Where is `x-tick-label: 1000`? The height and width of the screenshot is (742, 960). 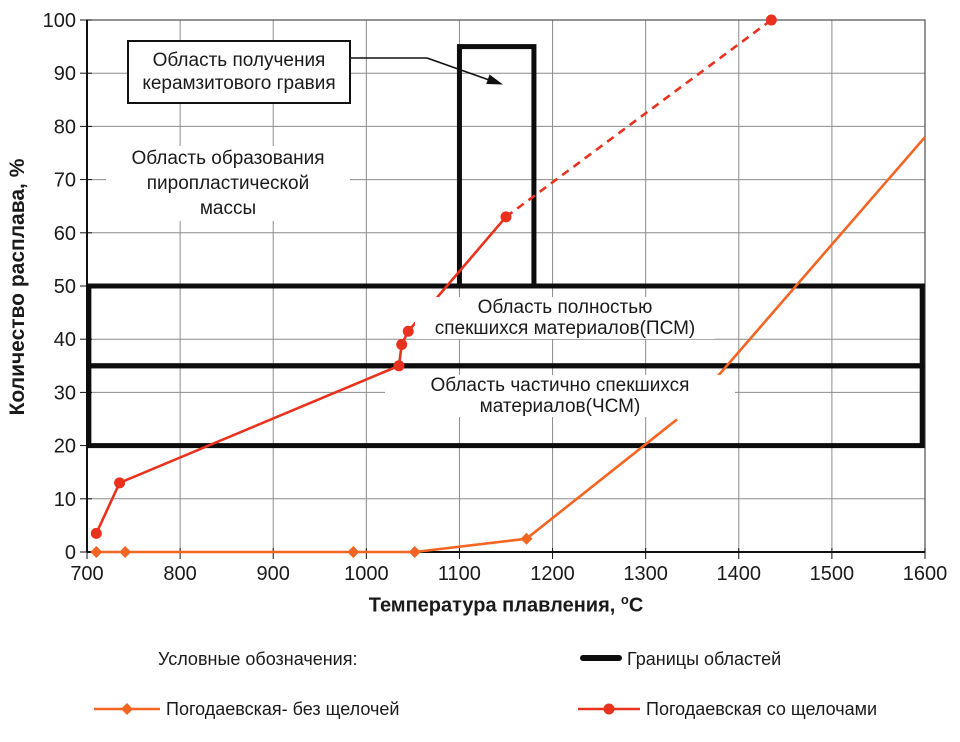 x-tick-label: 1000 is located at coordinates (366, 574).